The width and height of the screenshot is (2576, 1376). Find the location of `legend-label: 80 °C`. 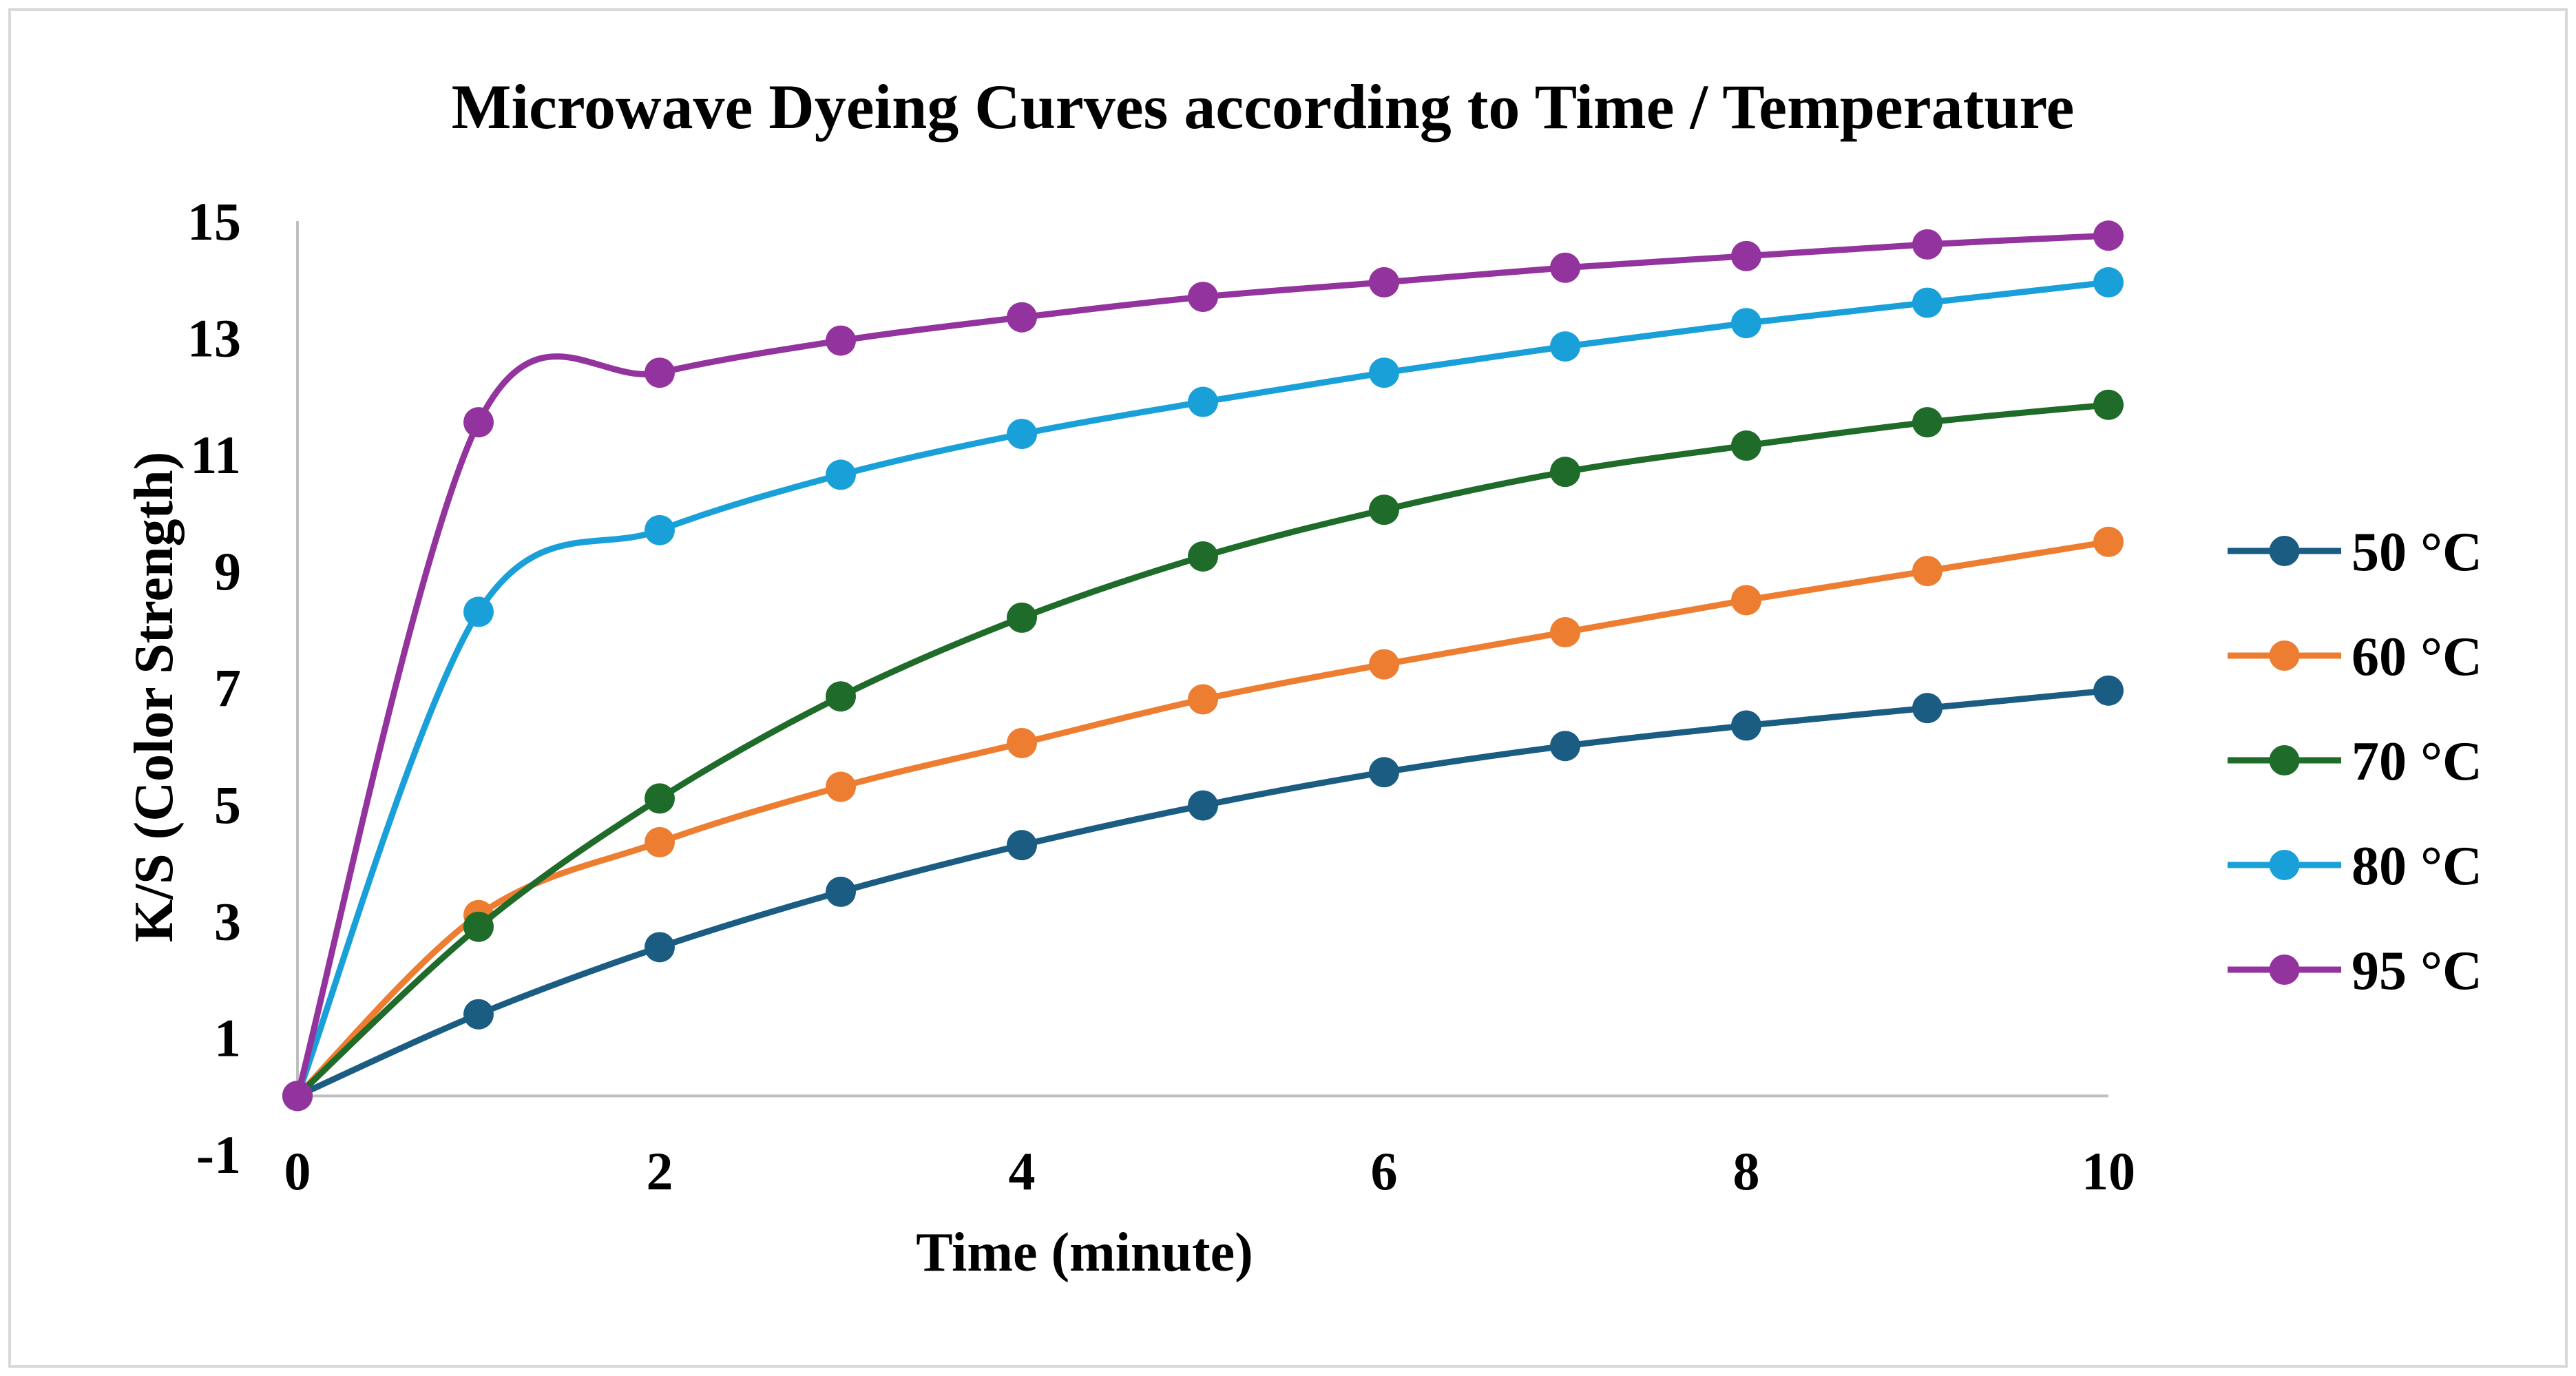

legend-label: 80 °C is located at coordinates (2417, 866).